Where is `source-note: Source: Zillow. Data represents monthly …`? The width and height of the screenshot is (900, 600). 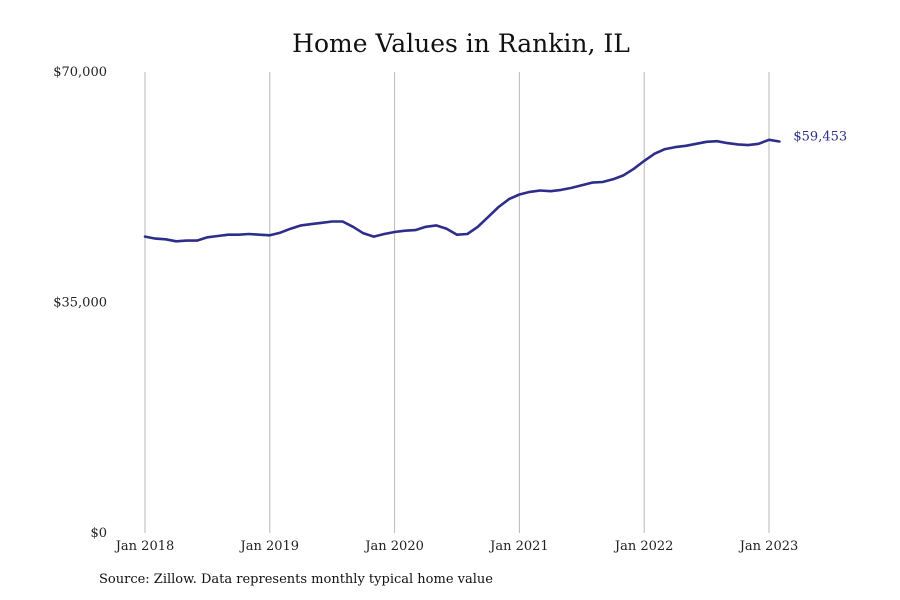
source-note: Source: Zillow. Data represents monthly … is located at coordinates (296, 579).